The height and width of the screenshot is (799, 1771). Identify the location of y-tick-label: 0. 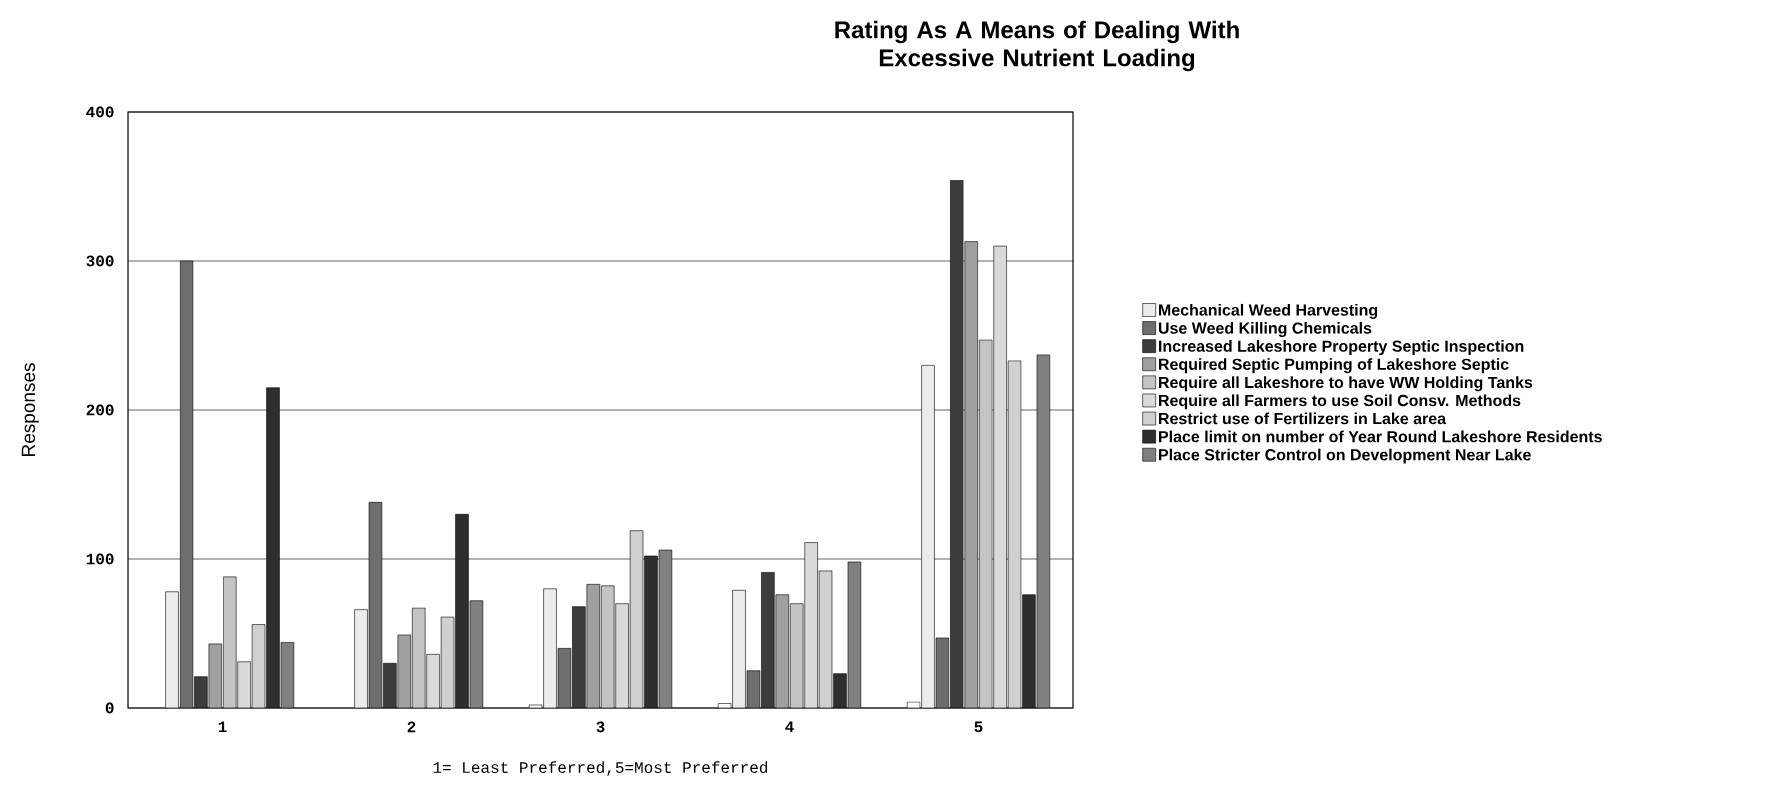
(109, 708).